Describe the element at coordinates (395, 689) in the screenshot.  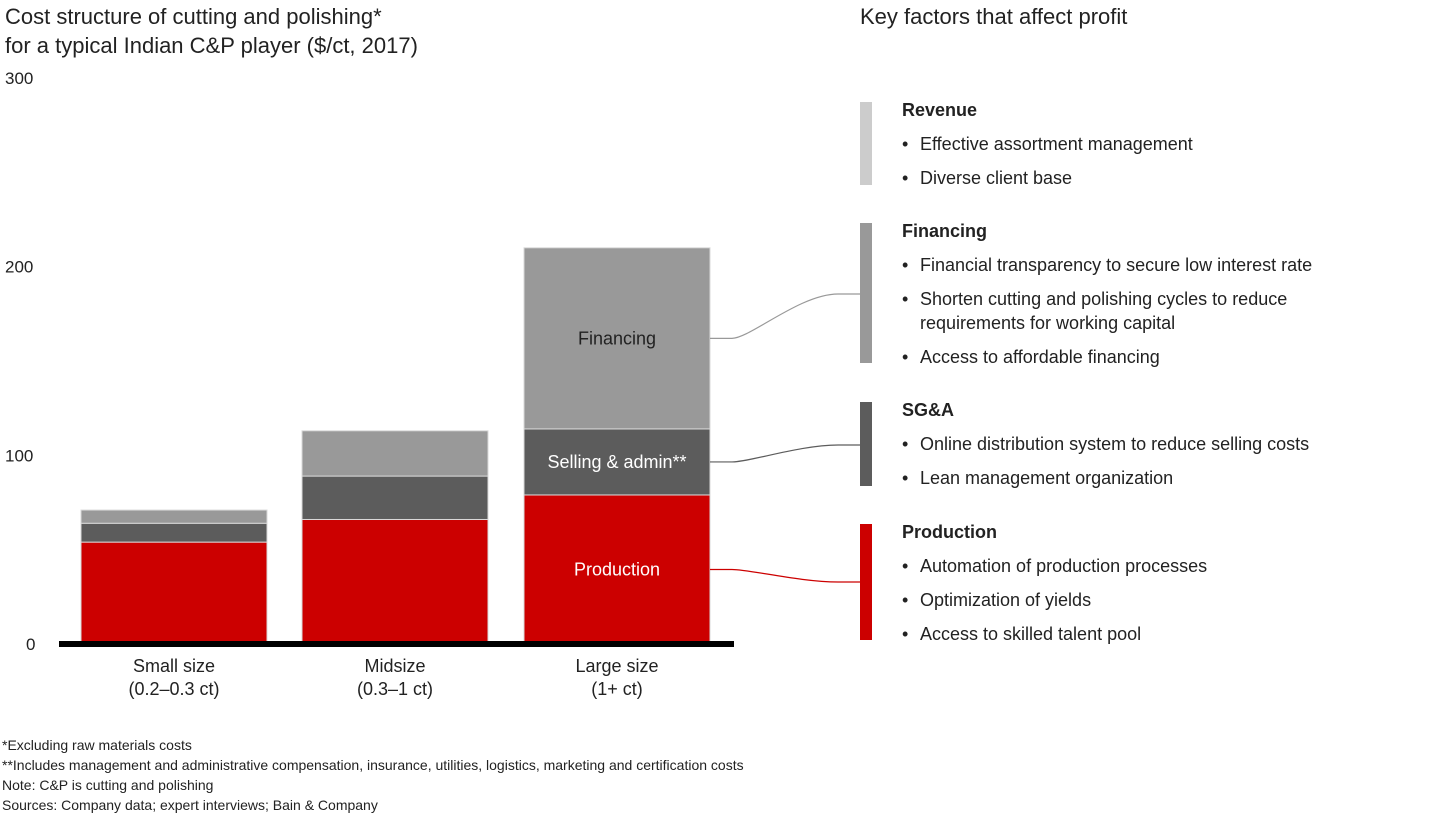
I see `category-range: (0.3–1 ct)` at that location.